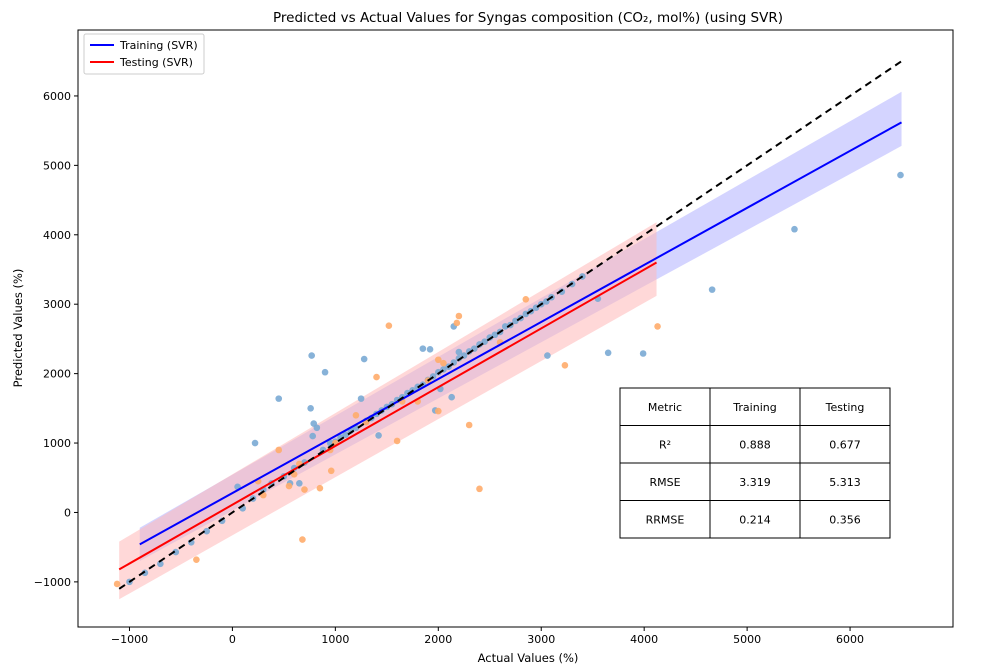 Image resolution: width=998 pixels, height=669 pixels. I want to click on metrics-table-value: RMSE, so click(664, 482).